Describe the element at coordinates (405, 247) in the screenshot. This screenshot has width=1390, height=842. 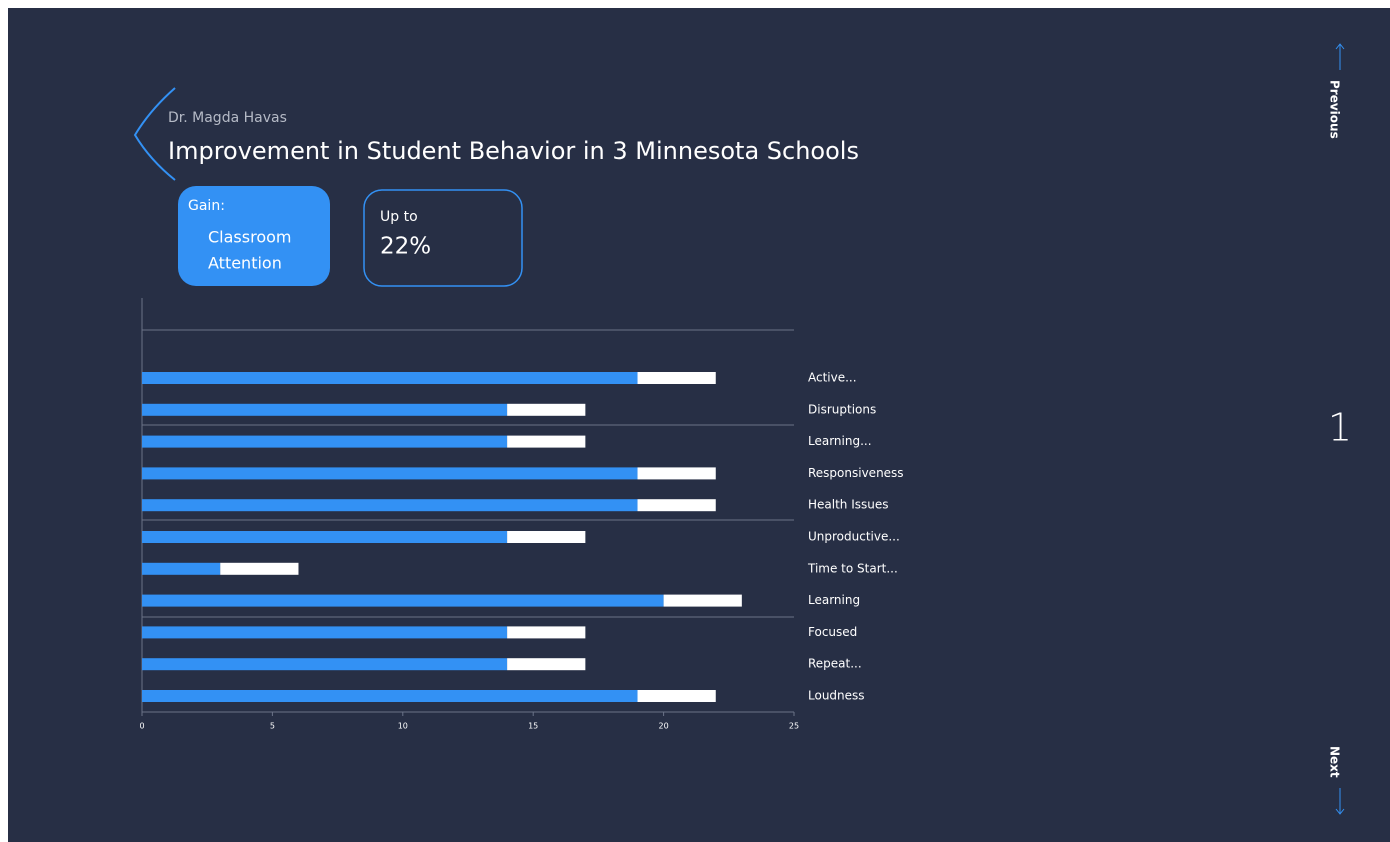
I see `amount-value: 22%` at that location.